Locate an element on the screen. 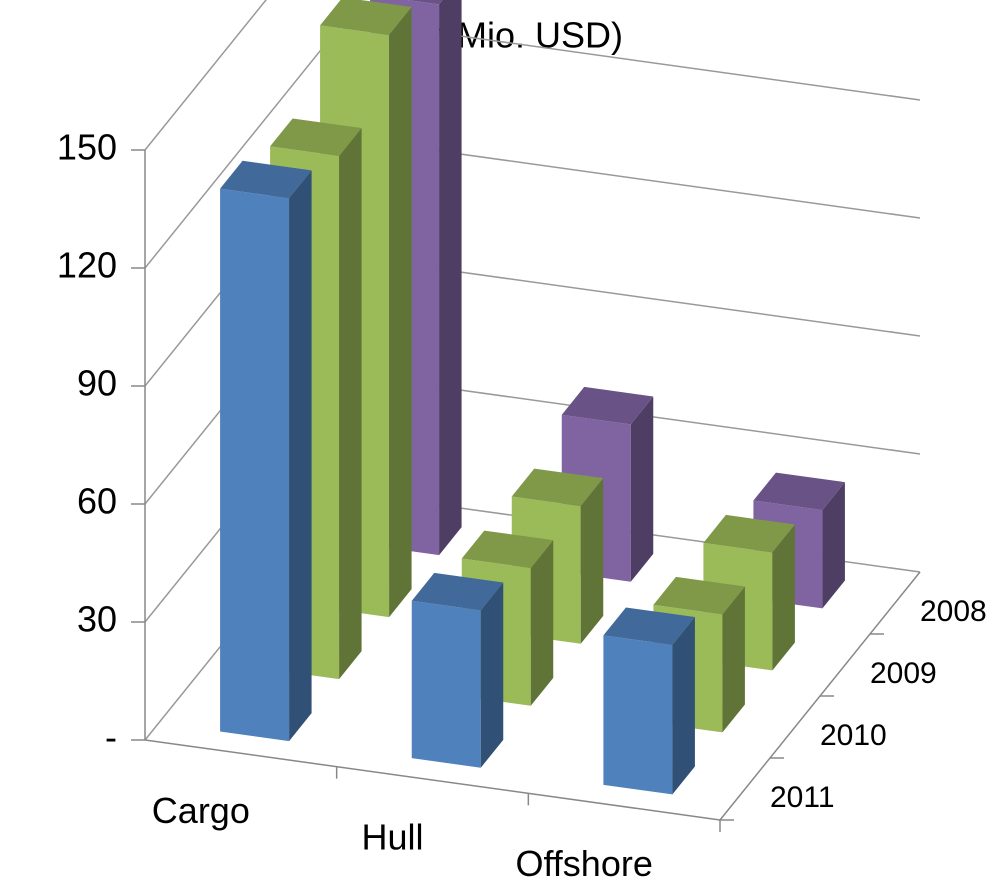 This screenshot has height=882, width=1005. y-tick-label: 90 is located at coordinates (97, 383).